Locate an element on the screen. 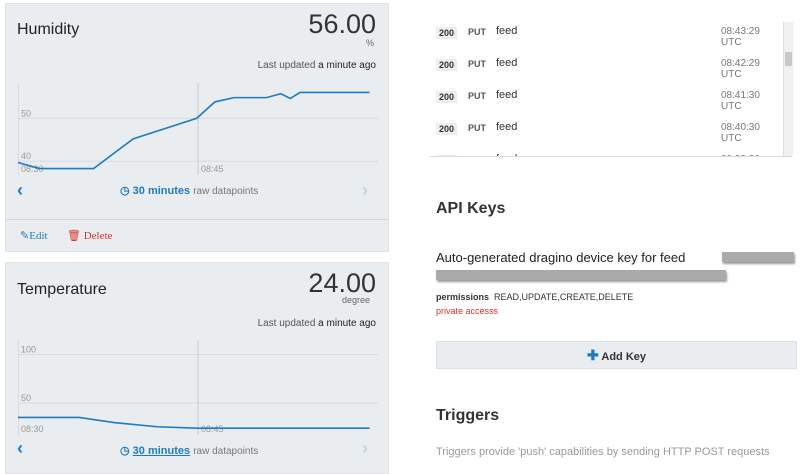  delete-link: 🗑 Delete is located at coordinates (90, 236).